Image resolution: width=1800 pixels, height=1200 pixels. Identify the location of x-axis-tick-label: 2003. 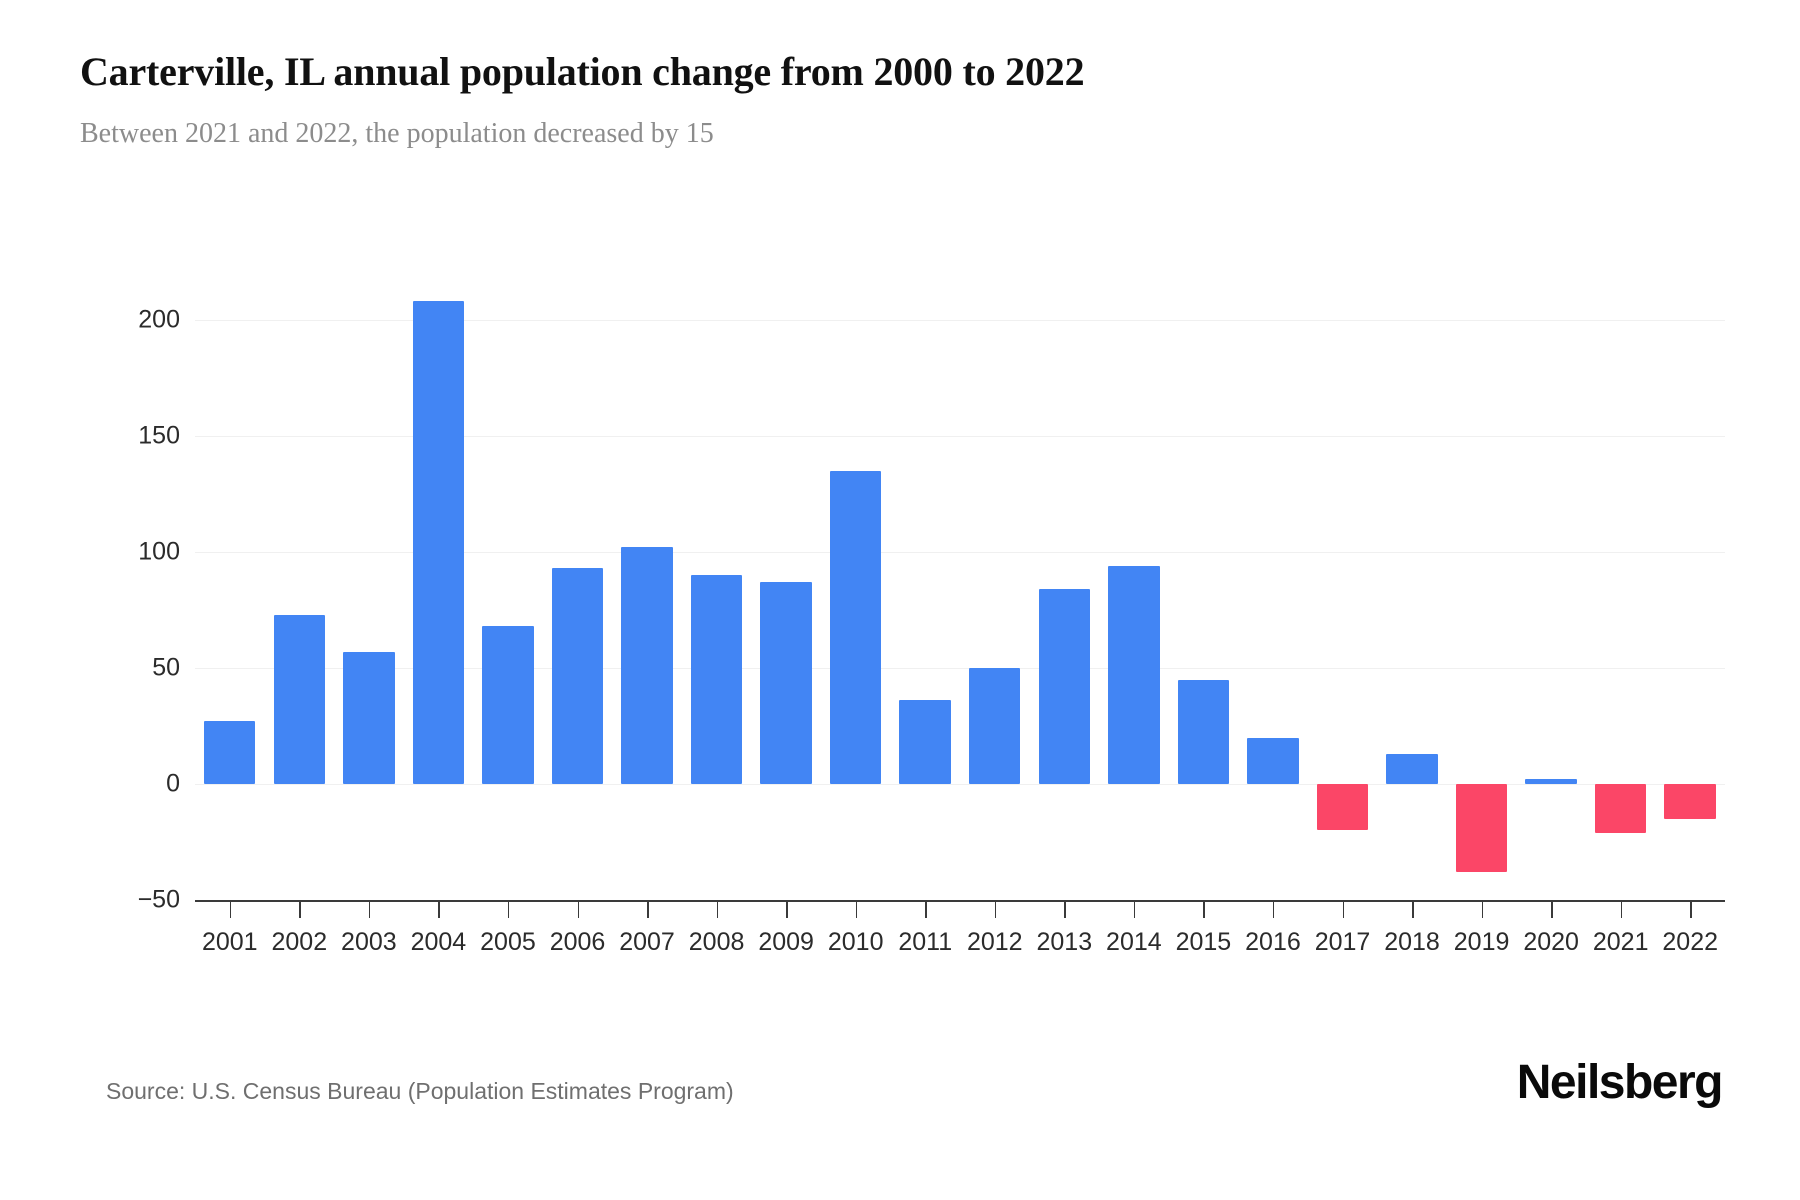
(369, 942).